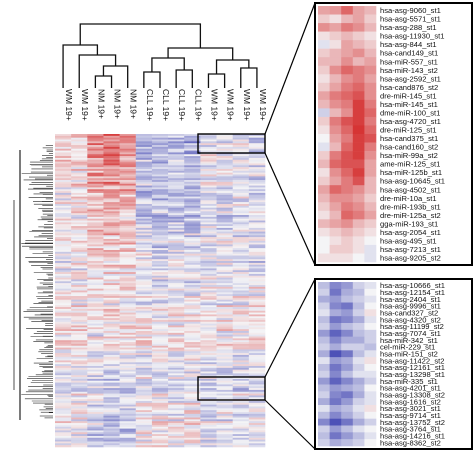 The image size is (474, 456). I want to click on row-label: hsa-asg-4201_st1, so click(410, 388).